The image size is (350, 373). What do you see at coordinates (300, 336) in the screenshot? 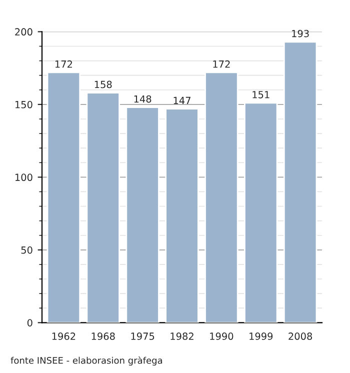
I see `x-tick-label: 2008` at bounding box center [300, 336].